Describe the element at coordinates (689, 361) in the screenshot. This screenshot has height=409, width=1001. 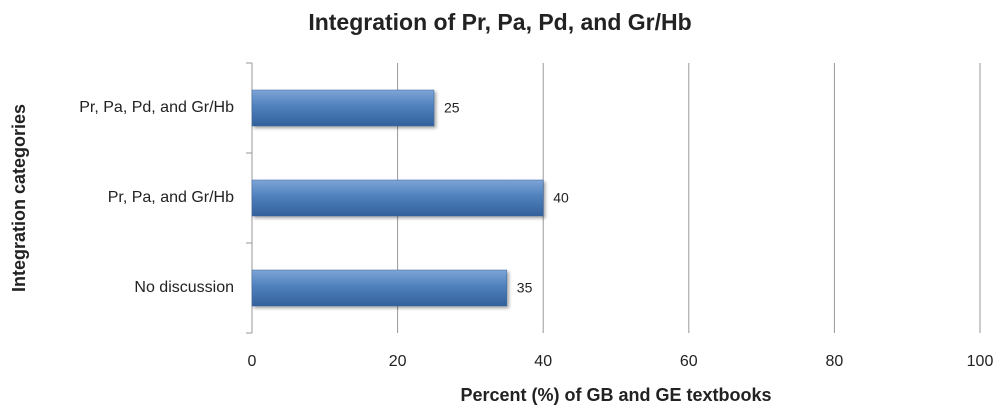
I see `x-tick-label: 60` at that location.